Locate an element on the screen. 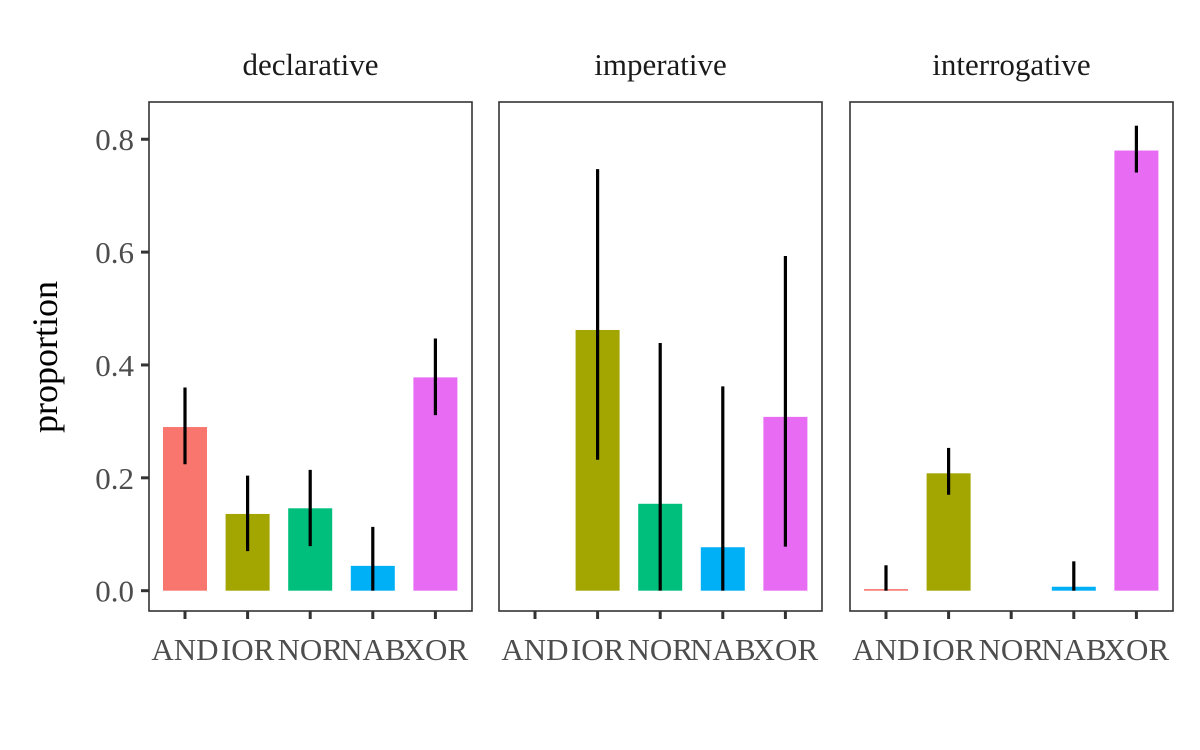 The image size is (1200, 750). y-tick-label: 0.0 is located at coordinates (114, 591).